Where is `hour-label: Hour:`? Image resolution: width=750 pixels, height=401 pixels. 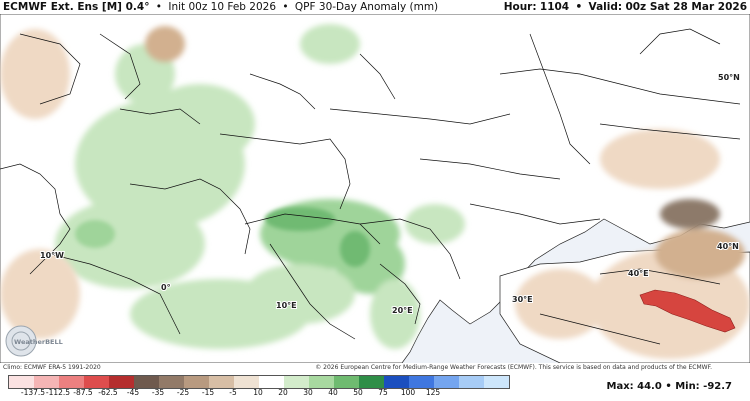
hour-label: Hour: is located at coordinates (520, 7).